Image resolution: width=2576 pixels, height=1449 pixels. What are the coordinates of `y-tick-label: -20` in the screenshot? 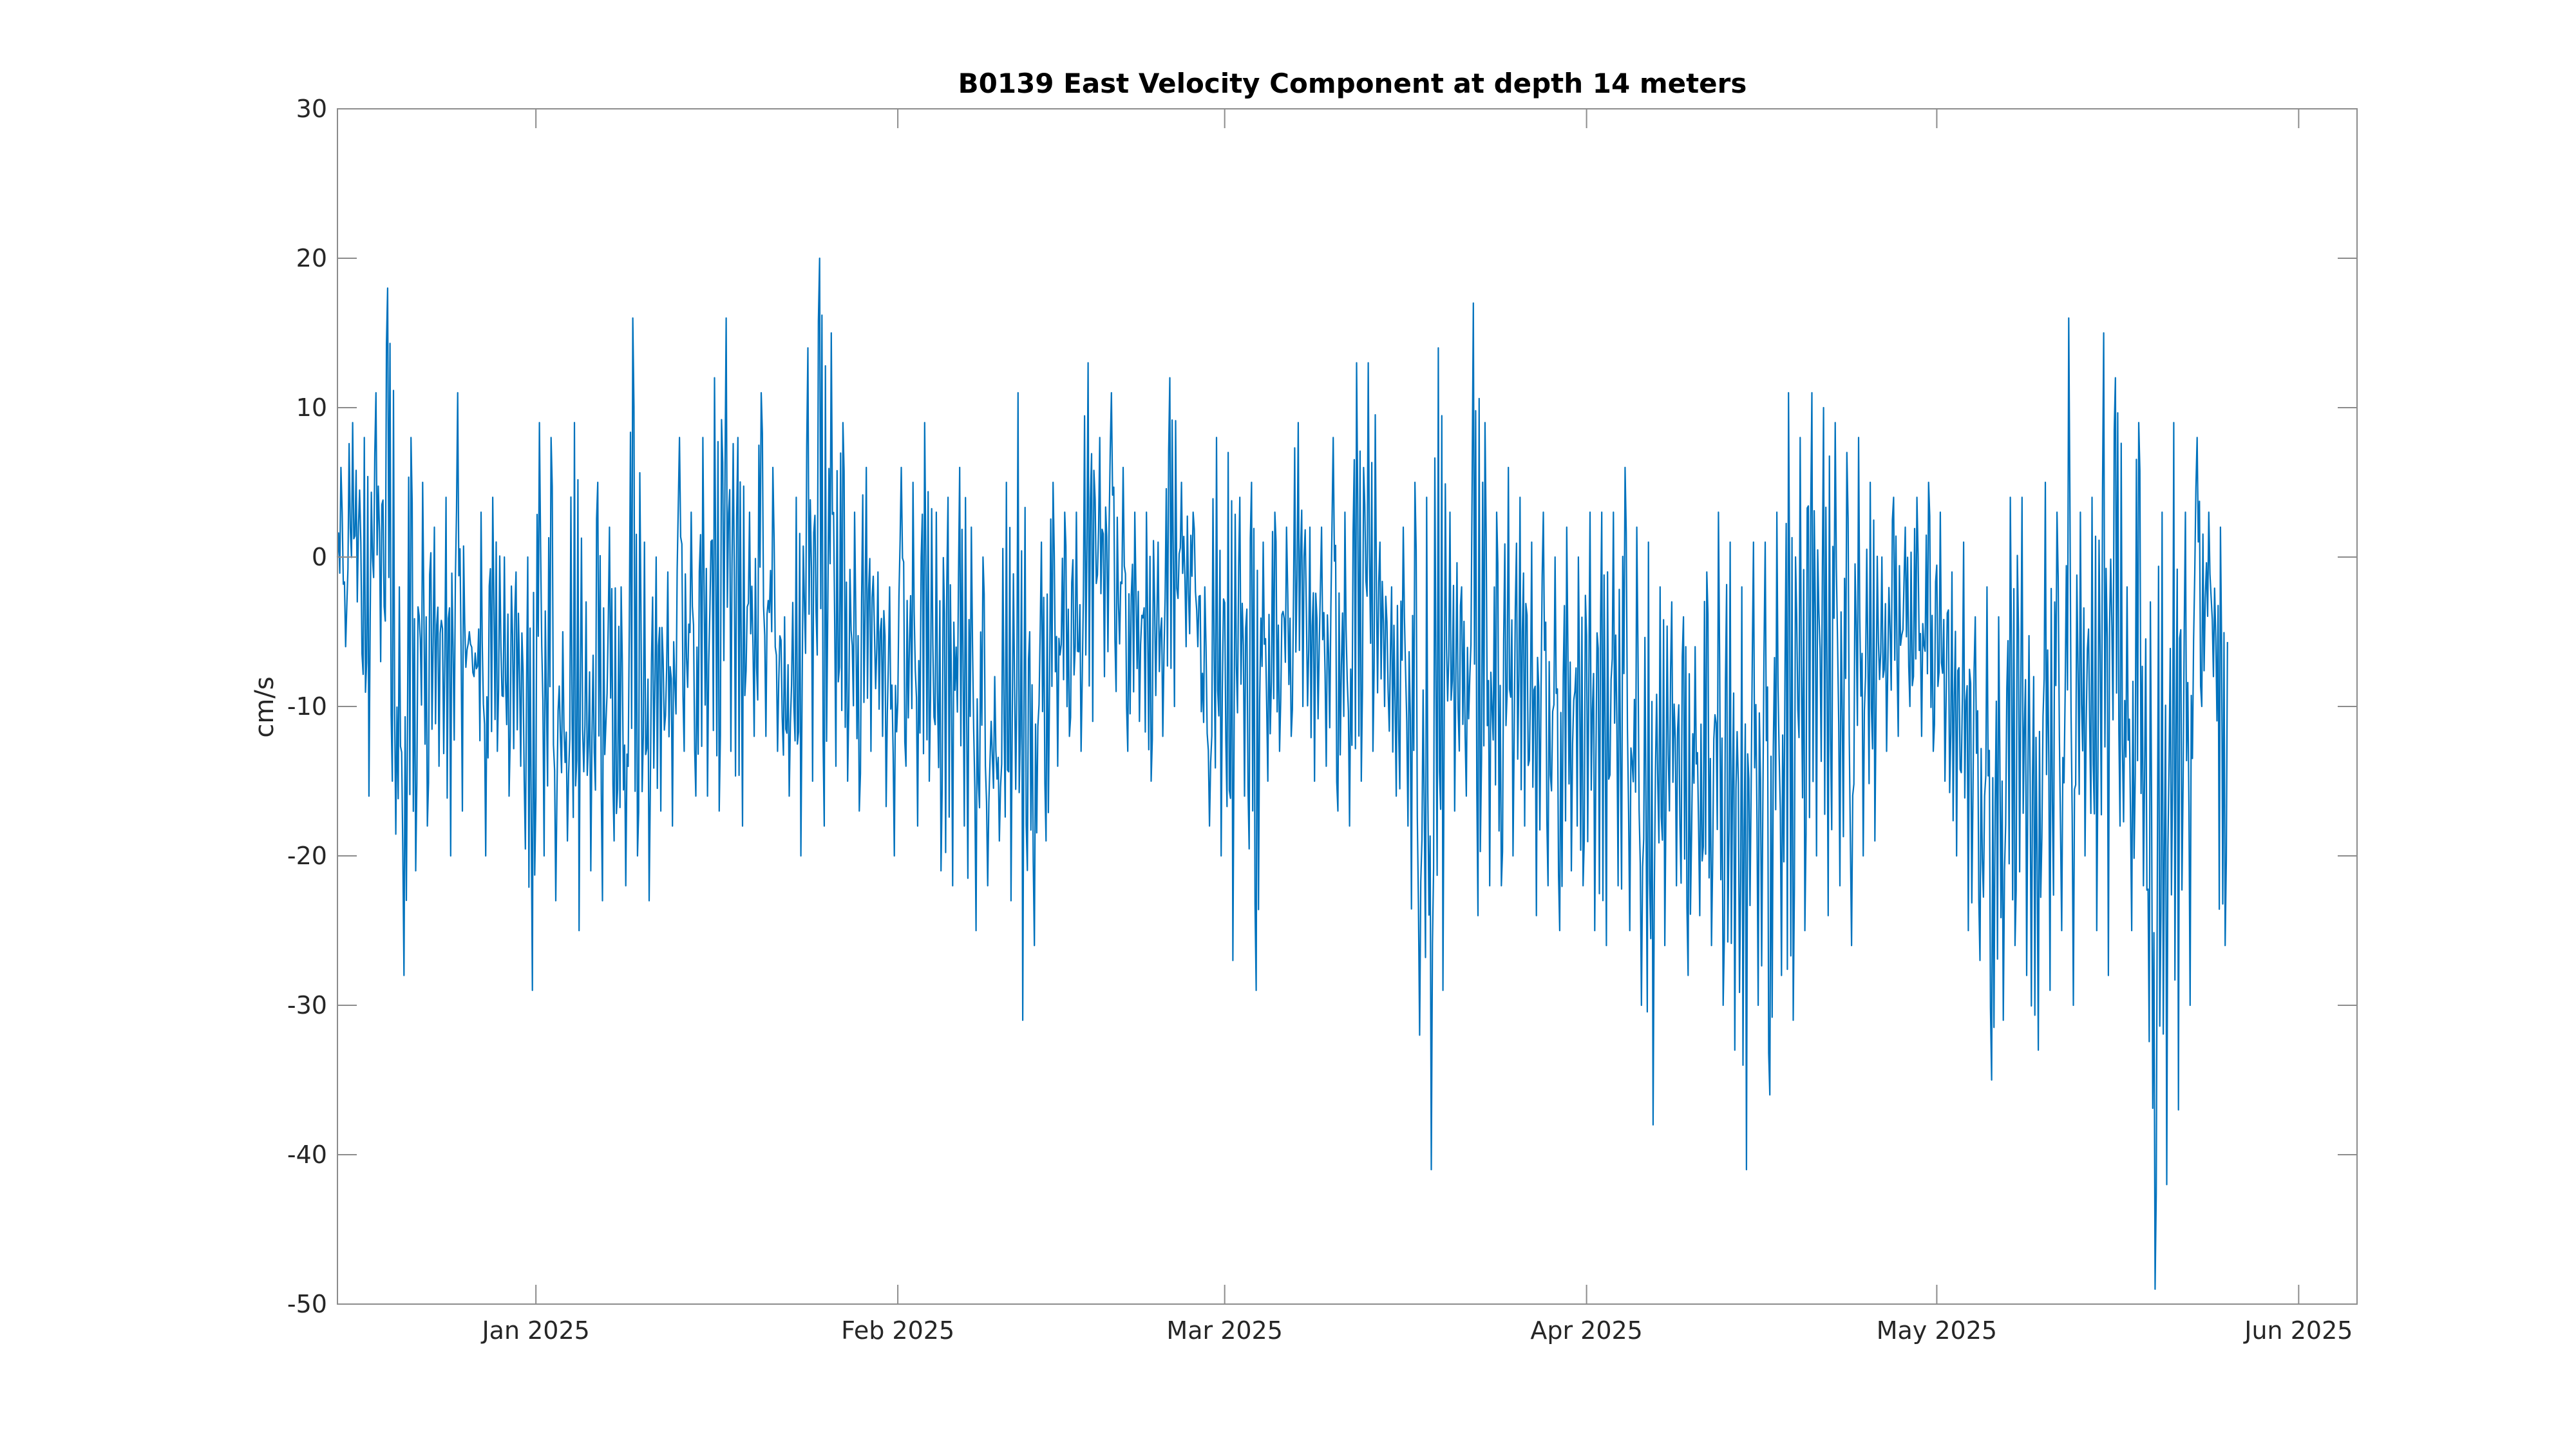 It's located at (307, 856).